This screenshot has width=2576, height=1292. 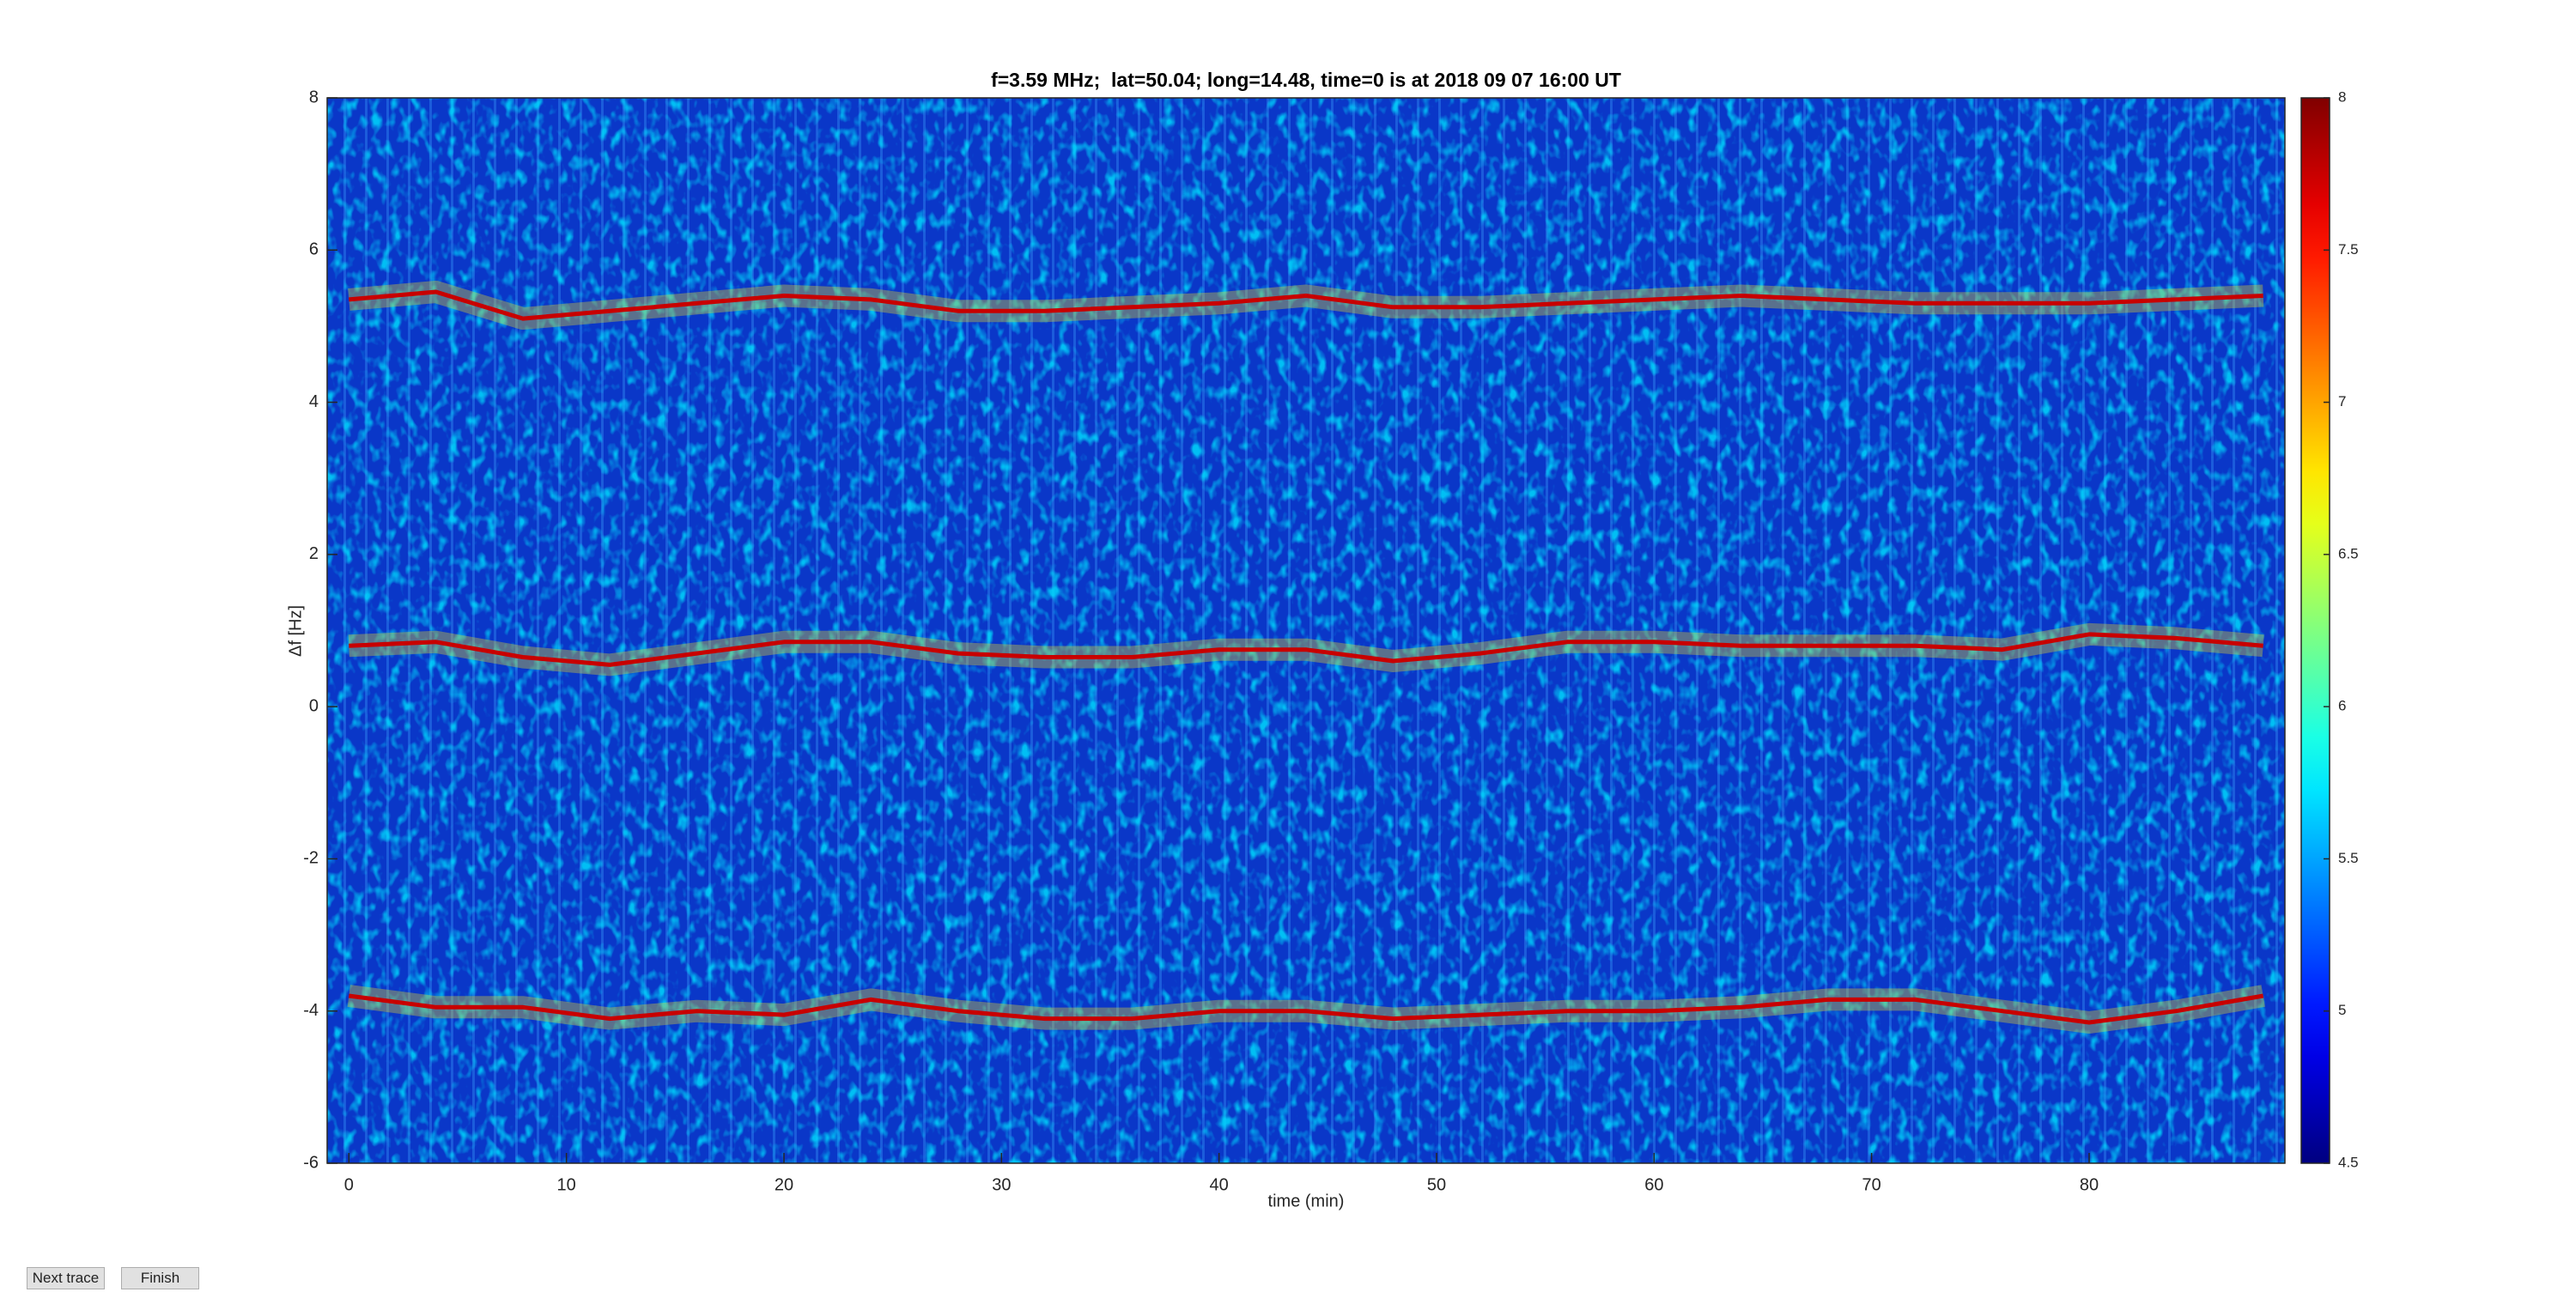 What do you see at coordinates (311, 1010) in the screenshot?
I see `y-tick-label: -4` at bounding box center [311, 1010].